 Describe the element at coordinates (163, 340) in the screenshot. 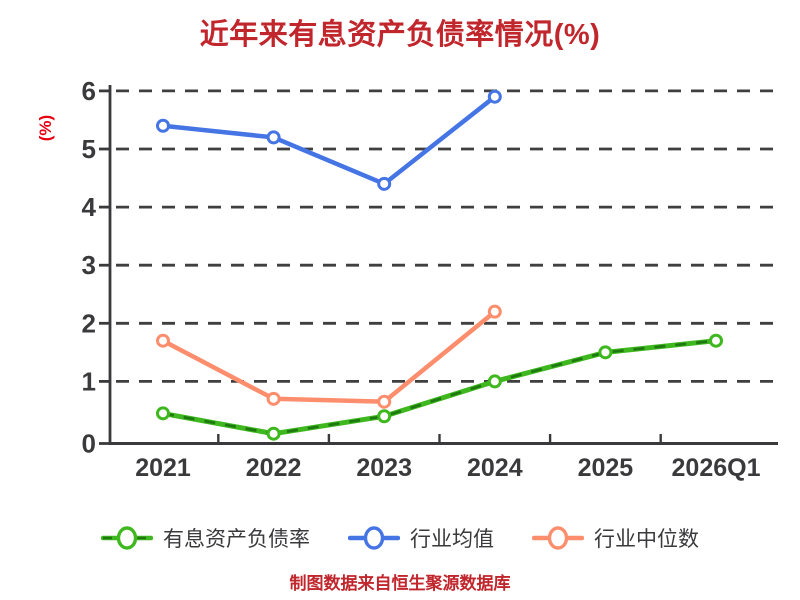

I see `data-point-行业中位数-2021` at that location.